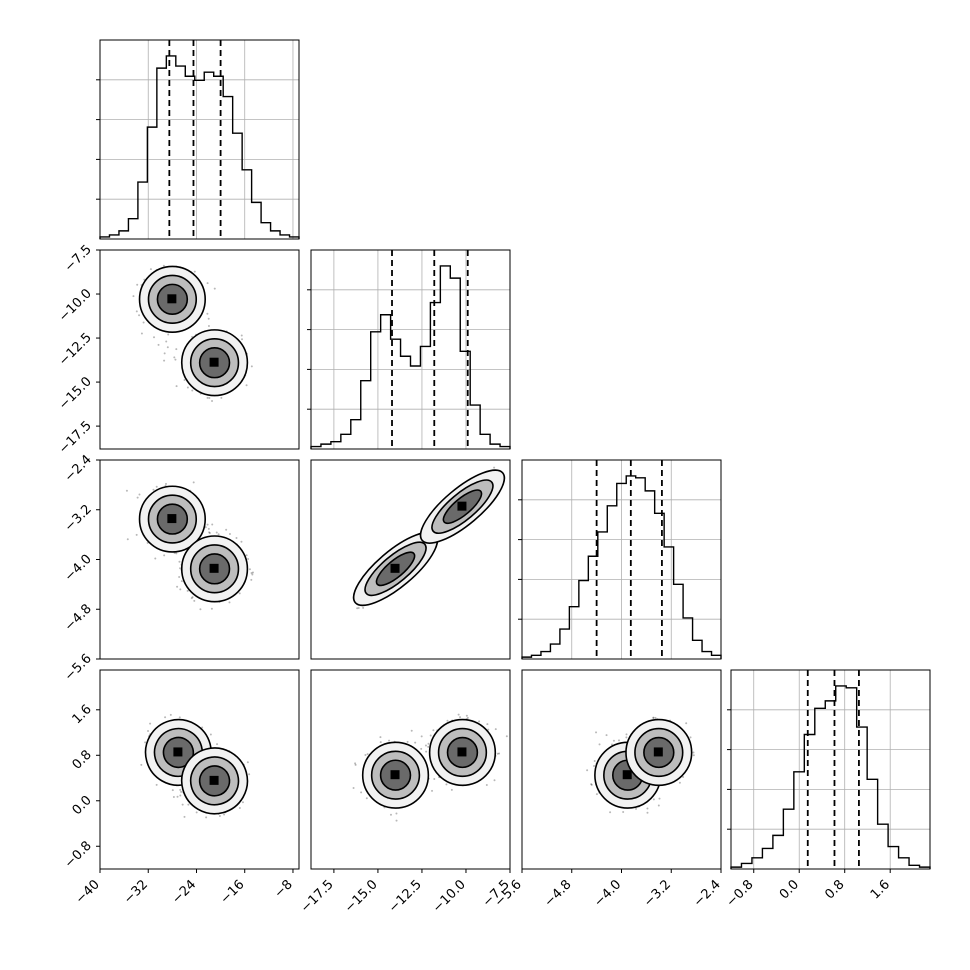  What do you see at coordinates (410, 357) in the screenshot?
I see `histogram-step-line` at bounding box center [410, 357].